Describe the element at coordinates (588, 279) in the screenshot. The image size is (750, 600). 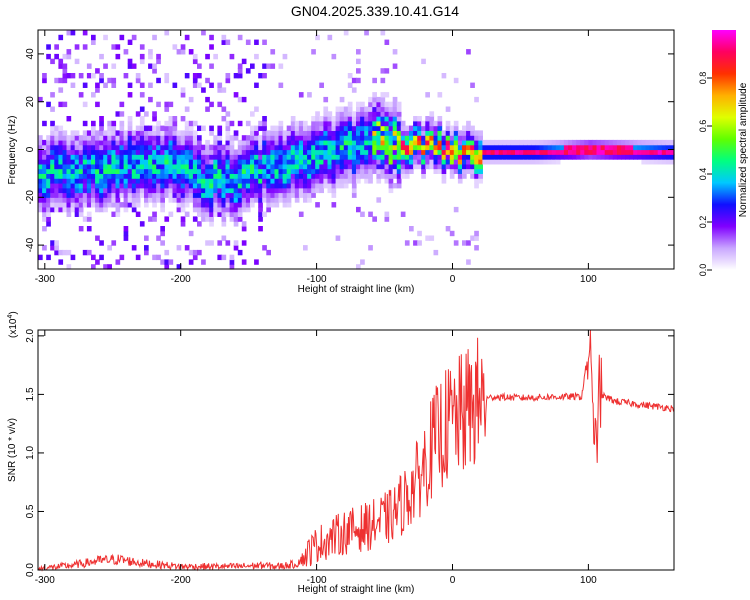
I see `spectrogram-x-tick-label: 100` at that location.